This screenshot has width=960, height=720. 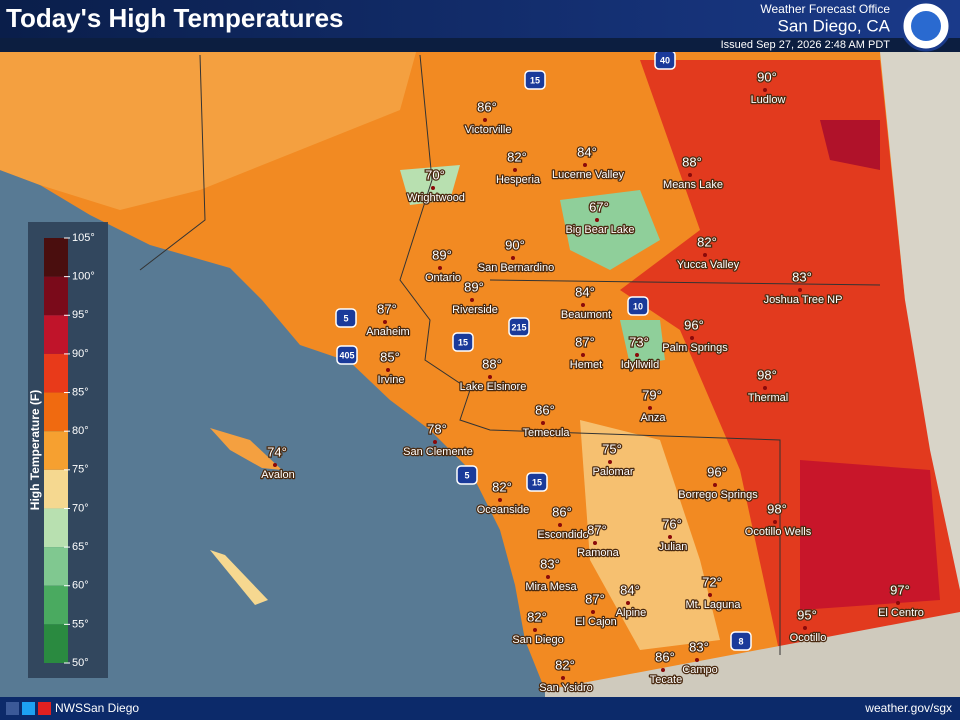 I want to click on city-temp: 85°, so click(x=390, y=356).